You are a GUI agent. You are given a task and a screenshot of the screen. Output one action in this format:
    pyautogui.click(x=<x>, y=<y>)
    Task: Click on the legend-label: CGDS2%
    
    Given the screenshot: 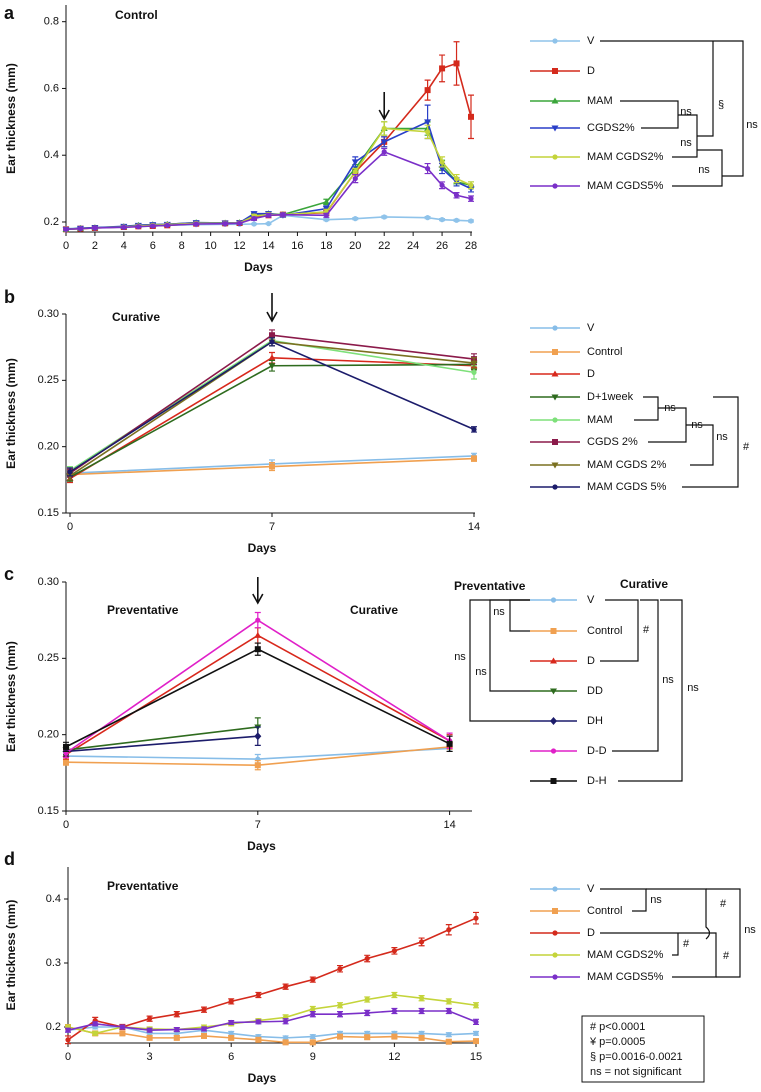 What is the action you would take?
    pyautogui.click(x=611, y=128)
    